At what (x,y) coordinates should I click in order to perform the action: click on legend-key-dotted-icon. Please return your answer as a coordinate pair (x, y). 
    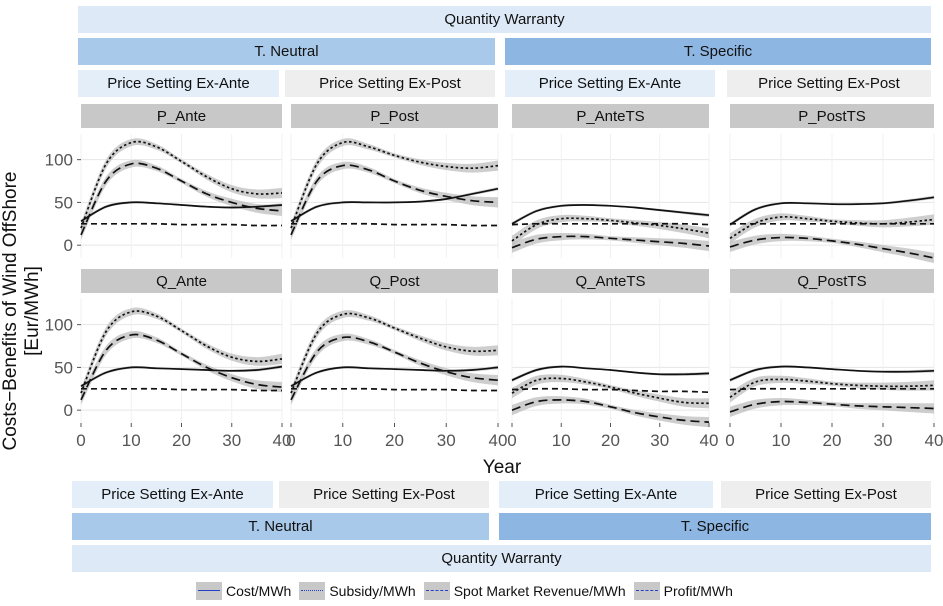
    Looking at the image, I should click on (312, 591).